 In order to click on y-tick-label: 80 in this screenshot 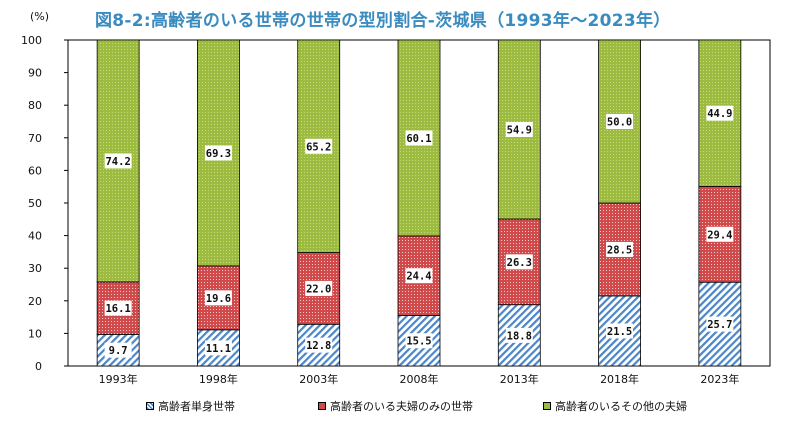, I will do `click(35, 105)`.